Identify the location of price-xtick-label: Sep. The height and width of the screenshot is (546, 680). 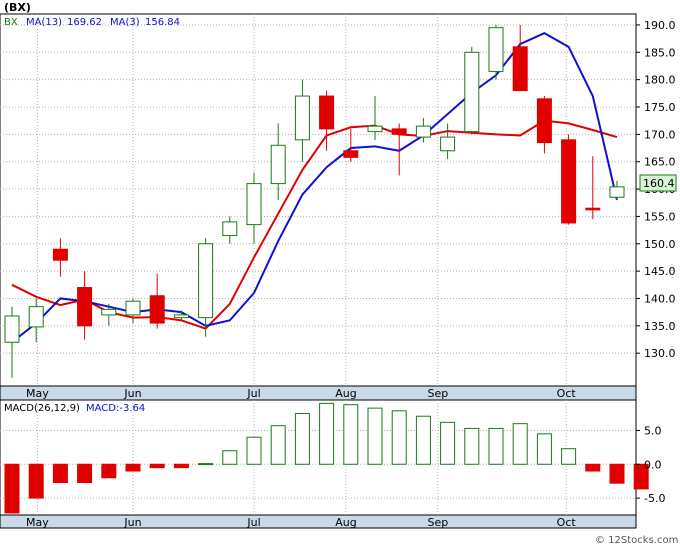
(438, 393).